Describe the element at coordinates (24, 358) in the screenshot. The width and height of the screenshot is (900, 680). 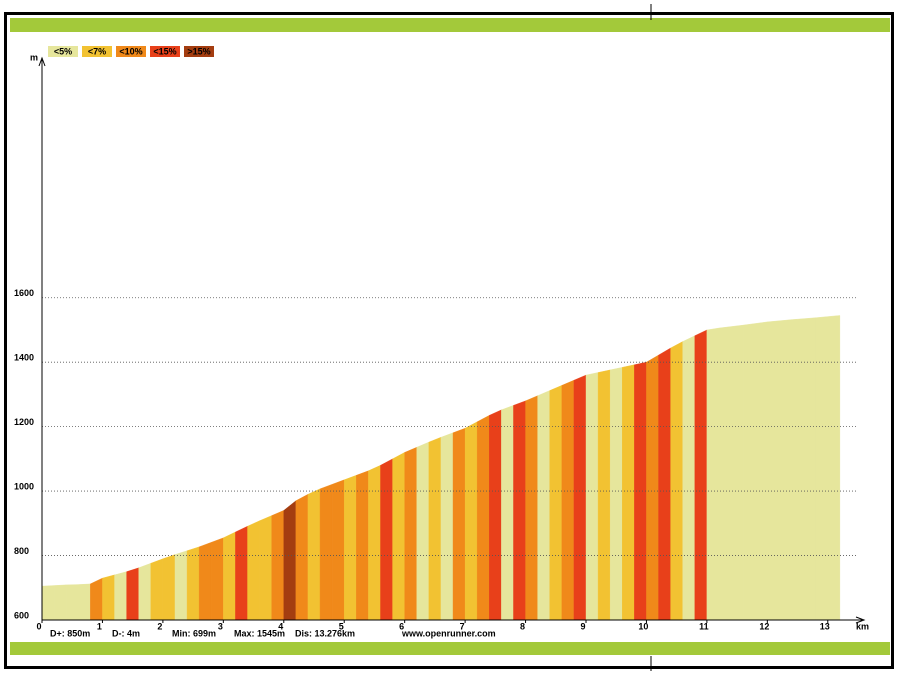
I see `y-tick-label: 1400` at that location.